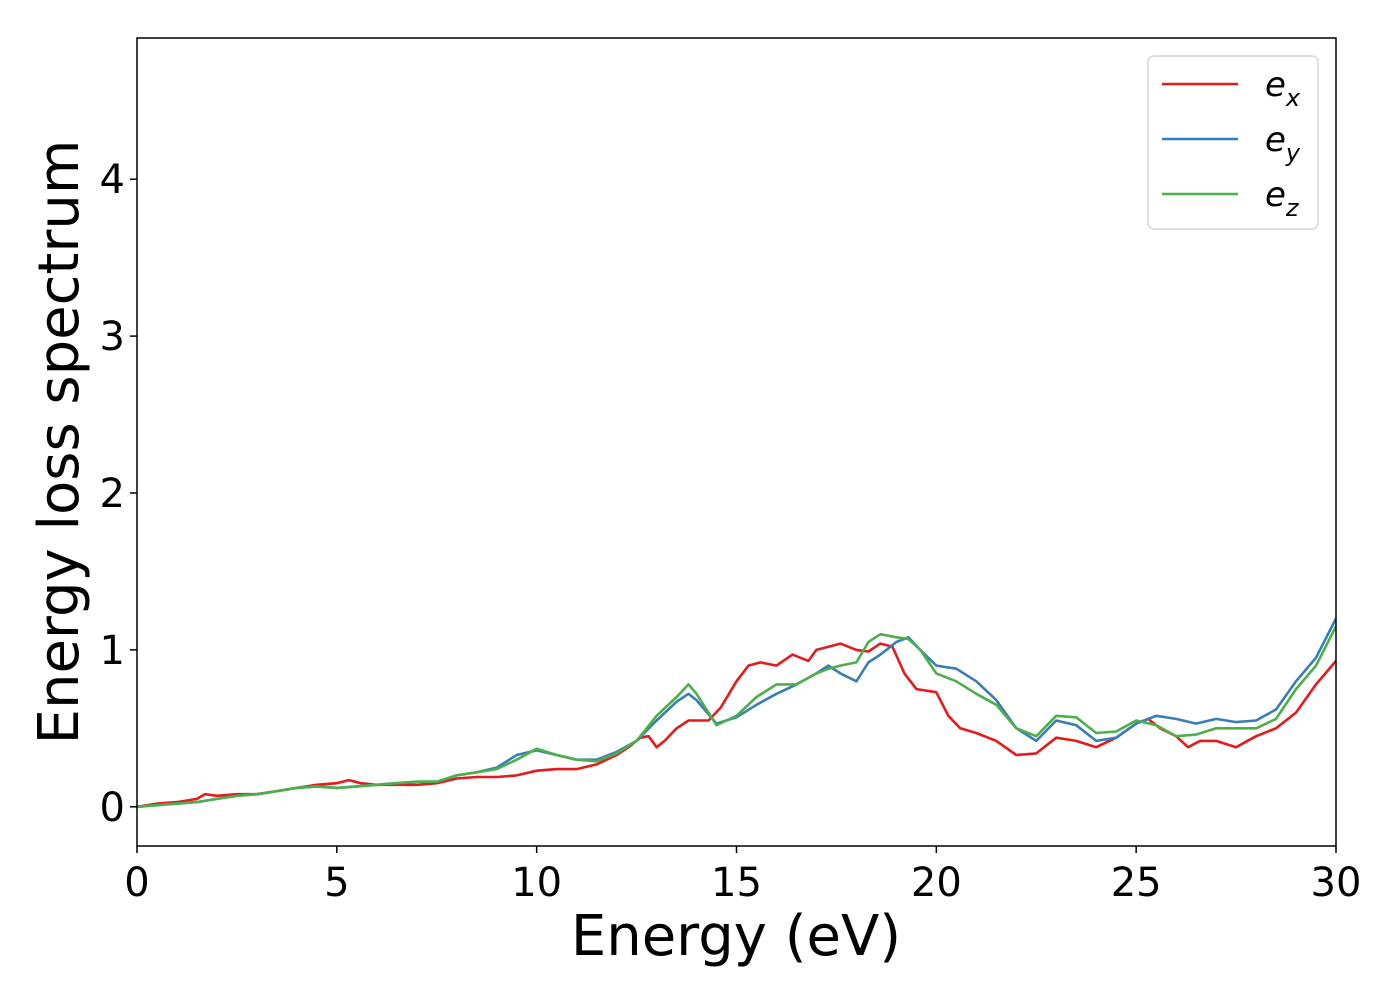 The image size is (1400, 1000). I want to click on legend-label-x: ex, so click(1283, 88).